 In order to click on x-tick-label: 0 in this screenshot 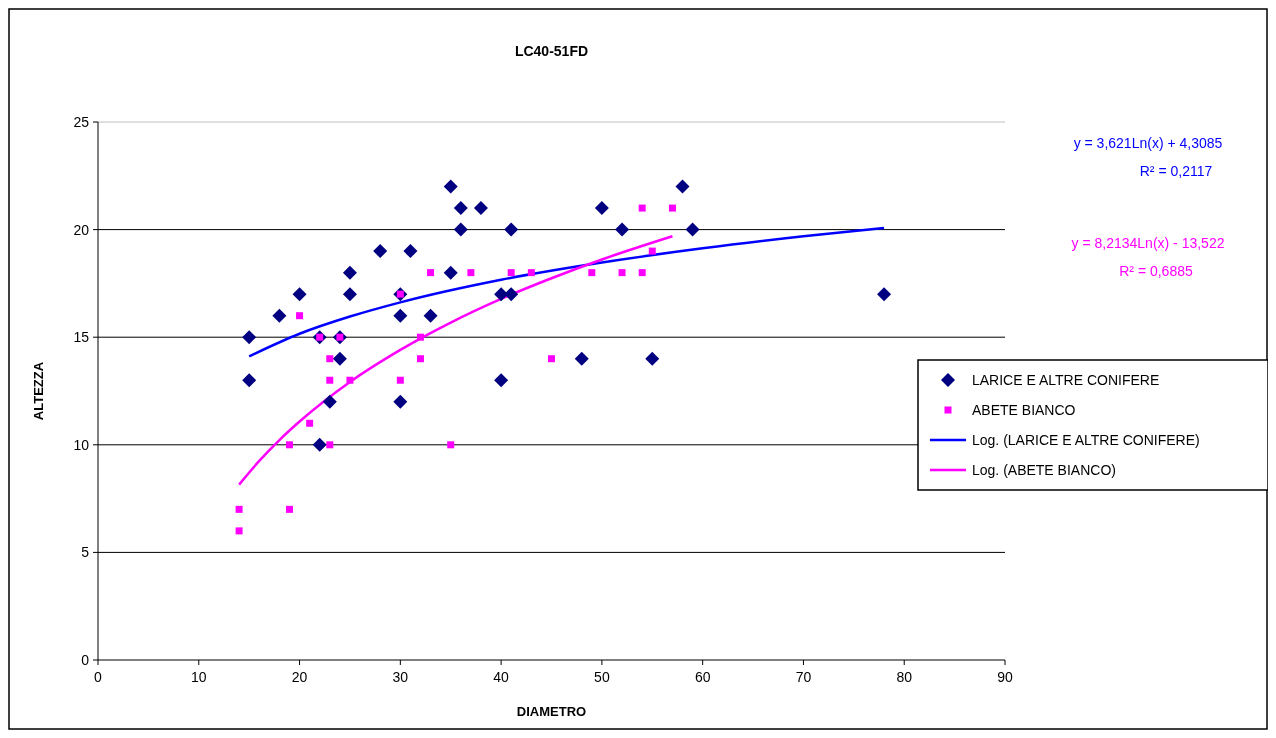, I will do `click(98, 677)`.